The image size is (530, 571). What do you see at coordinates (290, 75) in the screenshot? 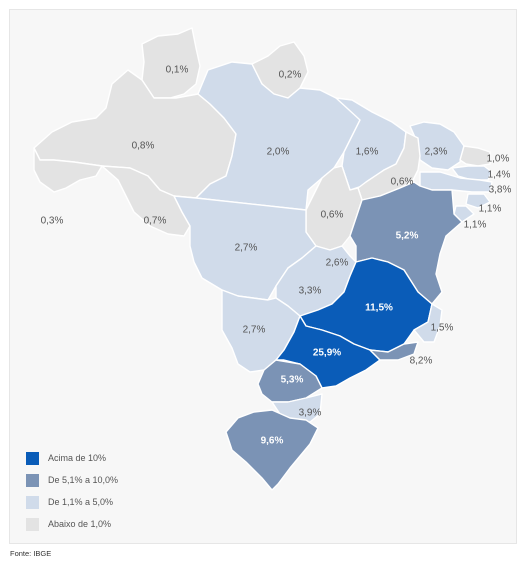
I see `state-value-ap: 0,2%` at bounding box center [290, 75].